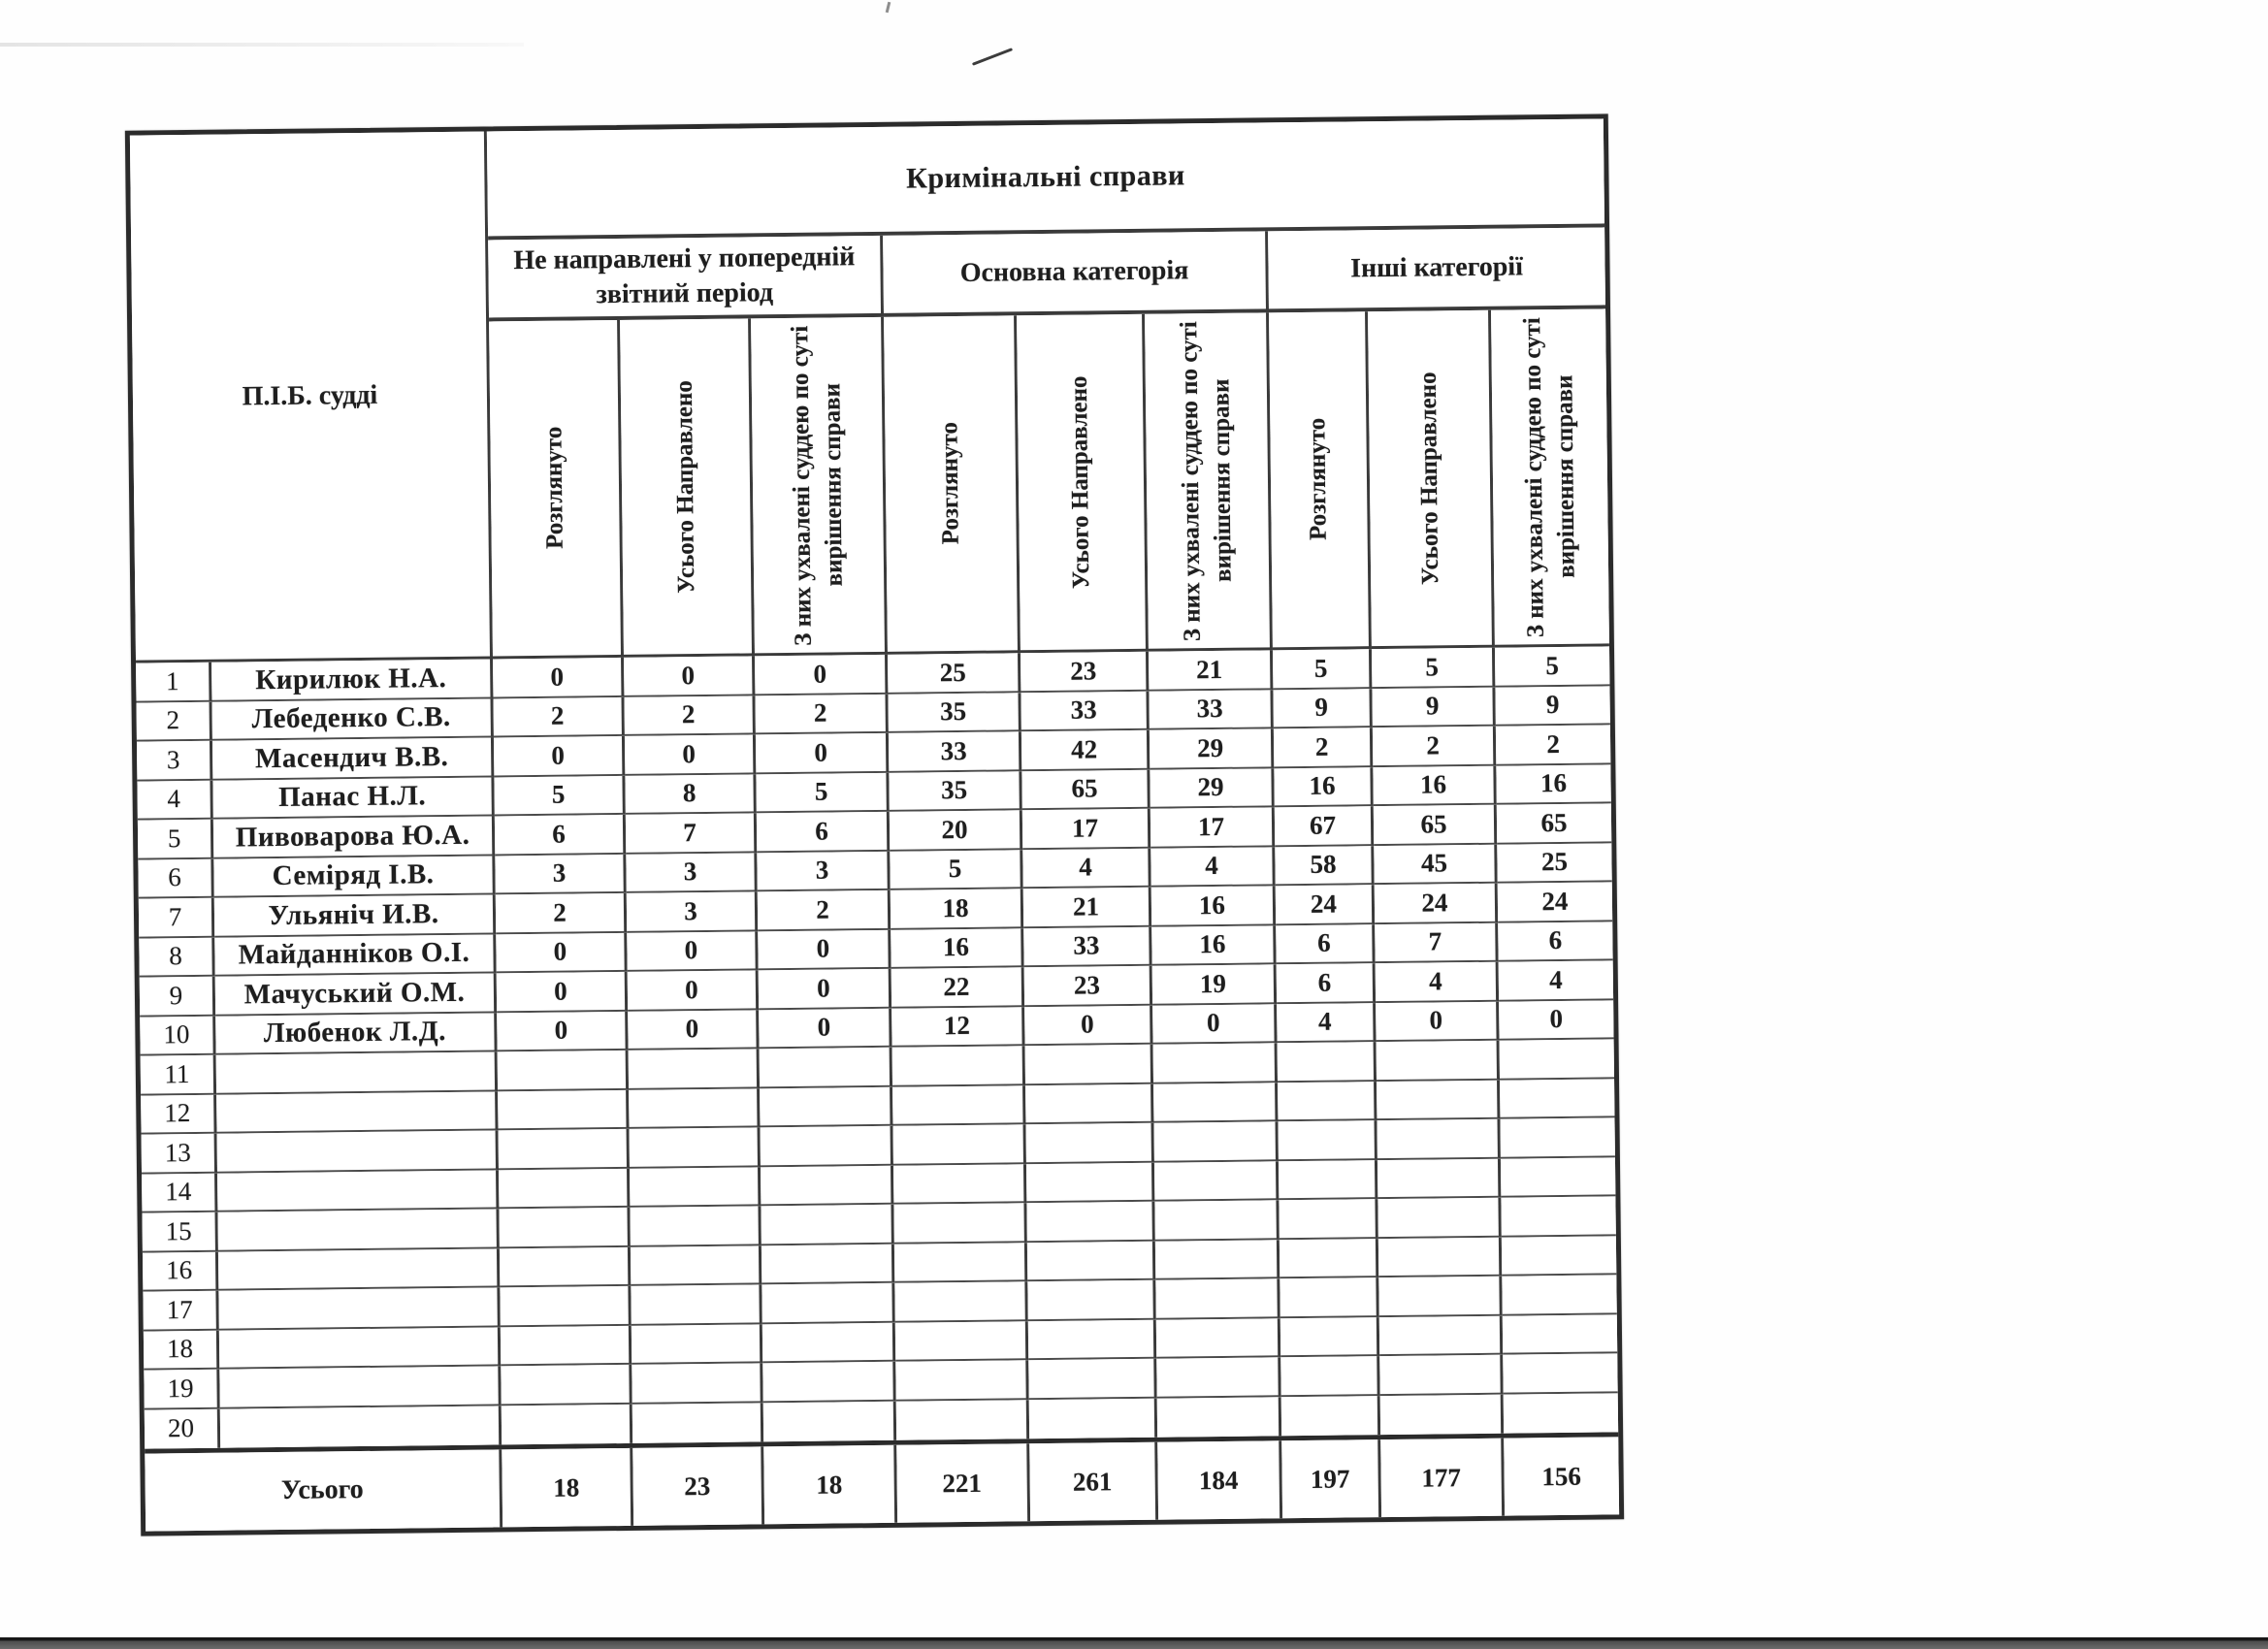  Describe the element at coordinates (1552, 706) in the screenshot. I see `value-cell: 9` at that location.